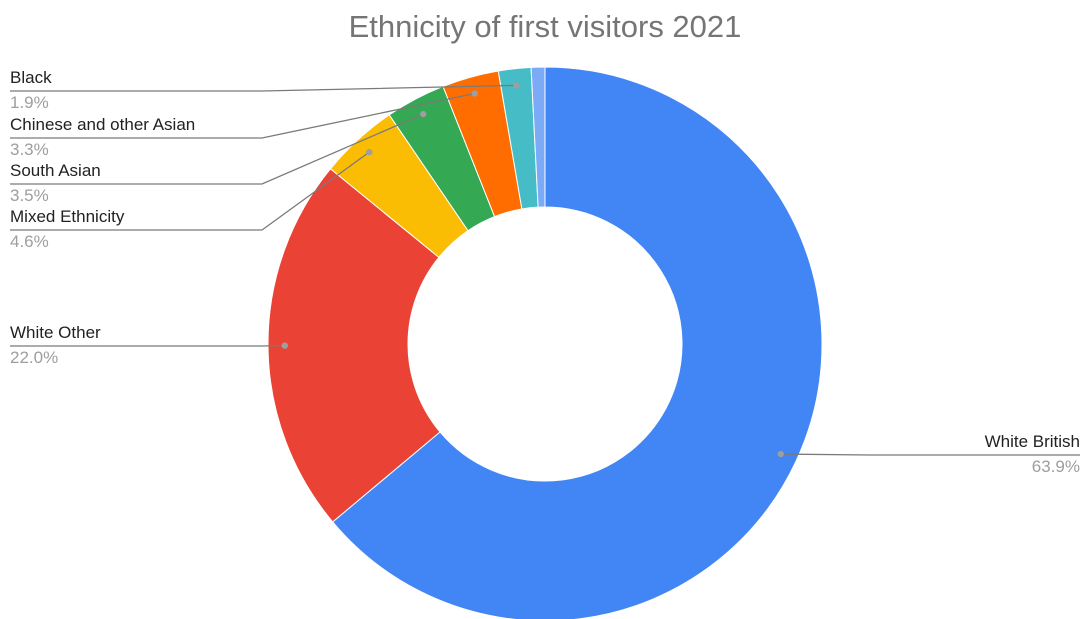  What do you see at coordinates (474, 93) in the screenshot?
I see `leader-dot-chinese-and-other-asian` at bounding box center [474, 93].